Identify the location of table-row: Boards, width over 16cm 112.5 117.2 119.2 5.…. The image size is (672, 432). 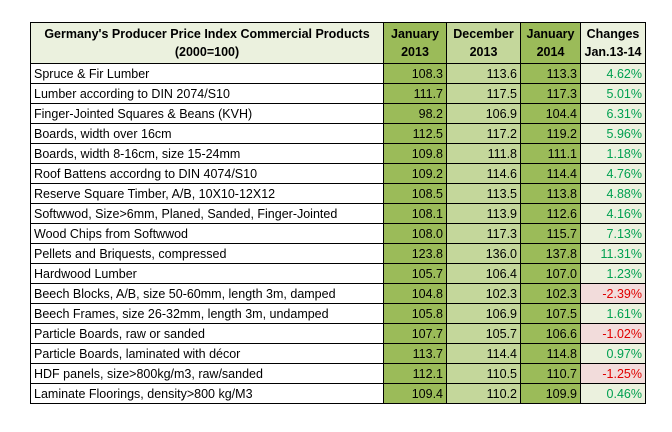
(338, 133).